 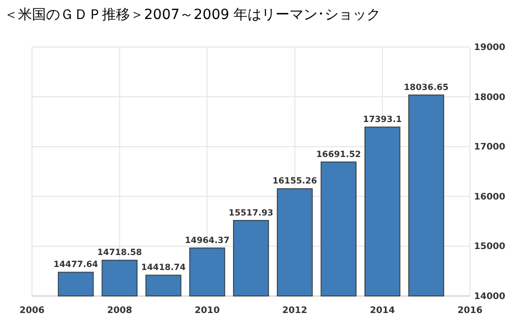 What do you see at coordinates (163, 268) in the screenshot?
I see `data-label: 14418.74` at bounding box center [163, 268].